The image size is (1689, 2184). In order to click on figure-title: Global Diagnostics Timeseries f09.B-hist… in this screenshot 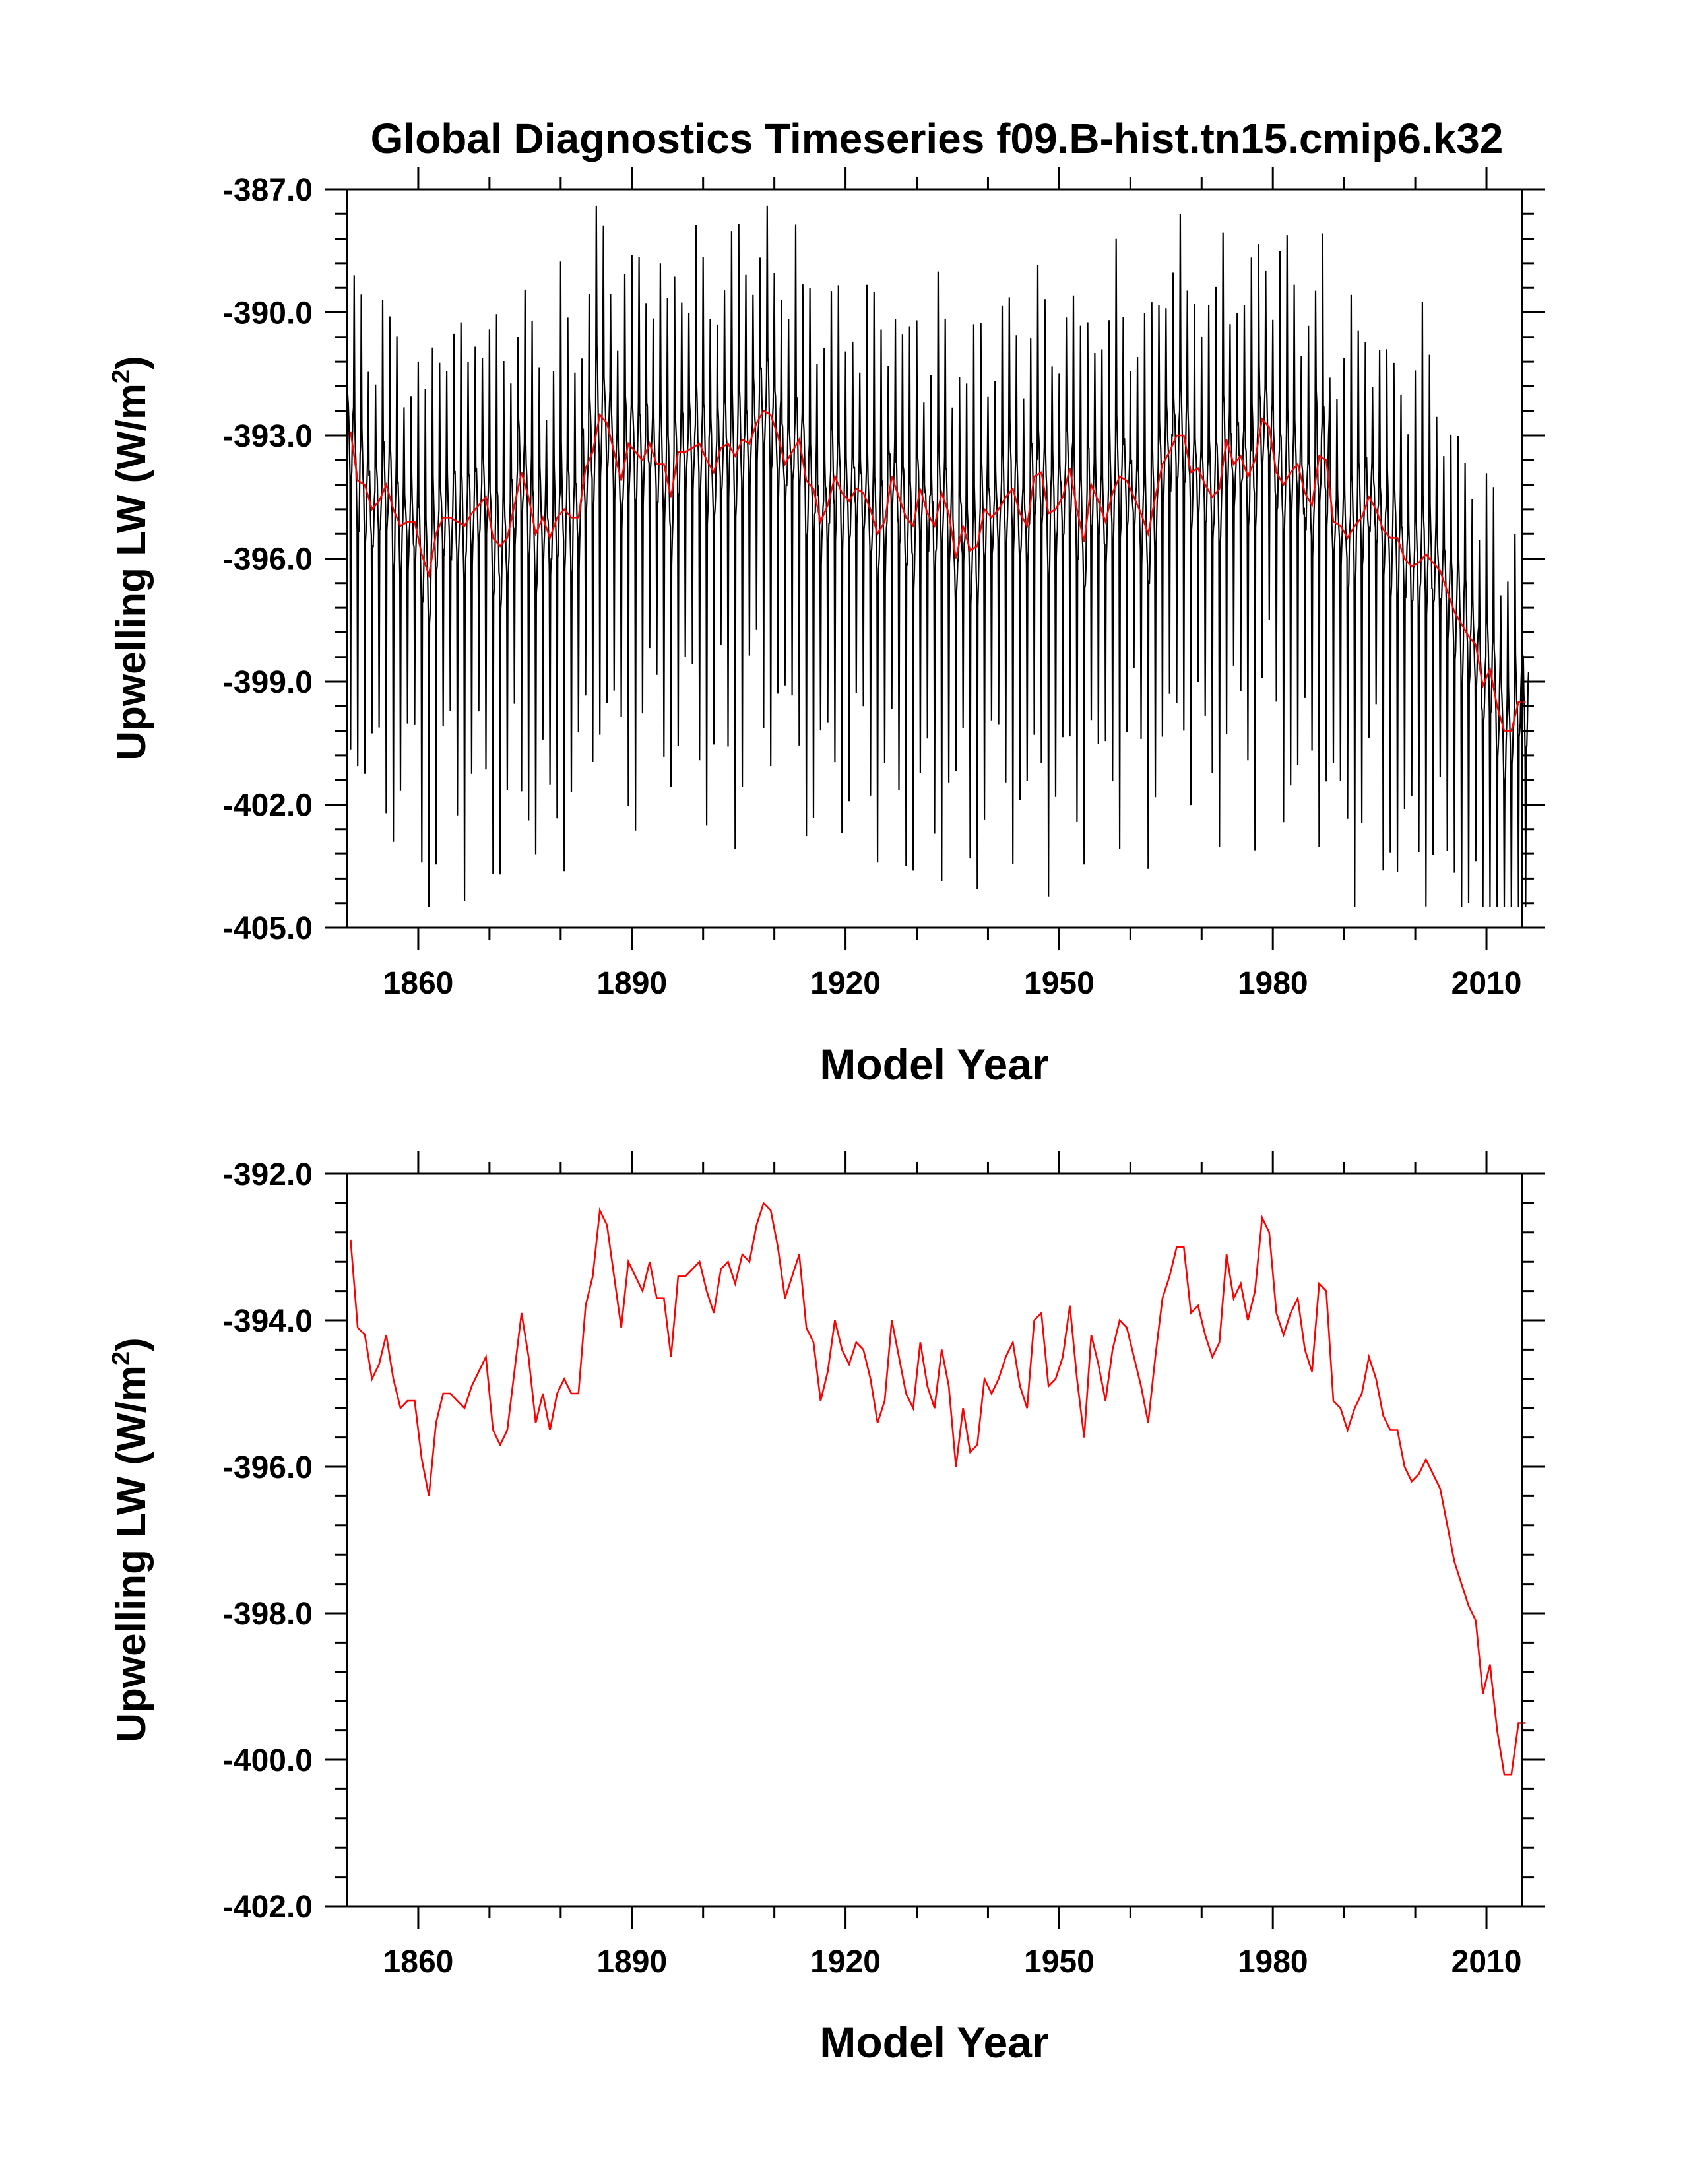, I will do `click(937, 138)`.